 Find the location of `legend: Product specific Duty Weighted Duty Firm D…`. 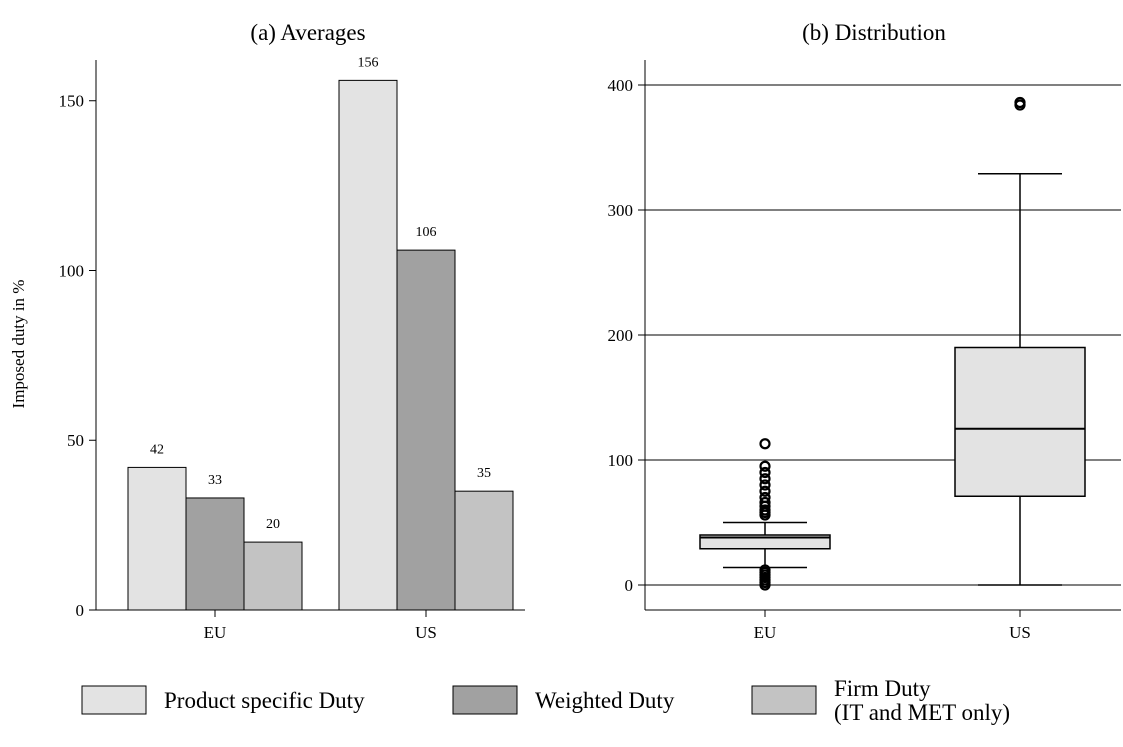

legend: Product specific Duty Weighted Duty Firm D… is located at coordinates (545, 700).